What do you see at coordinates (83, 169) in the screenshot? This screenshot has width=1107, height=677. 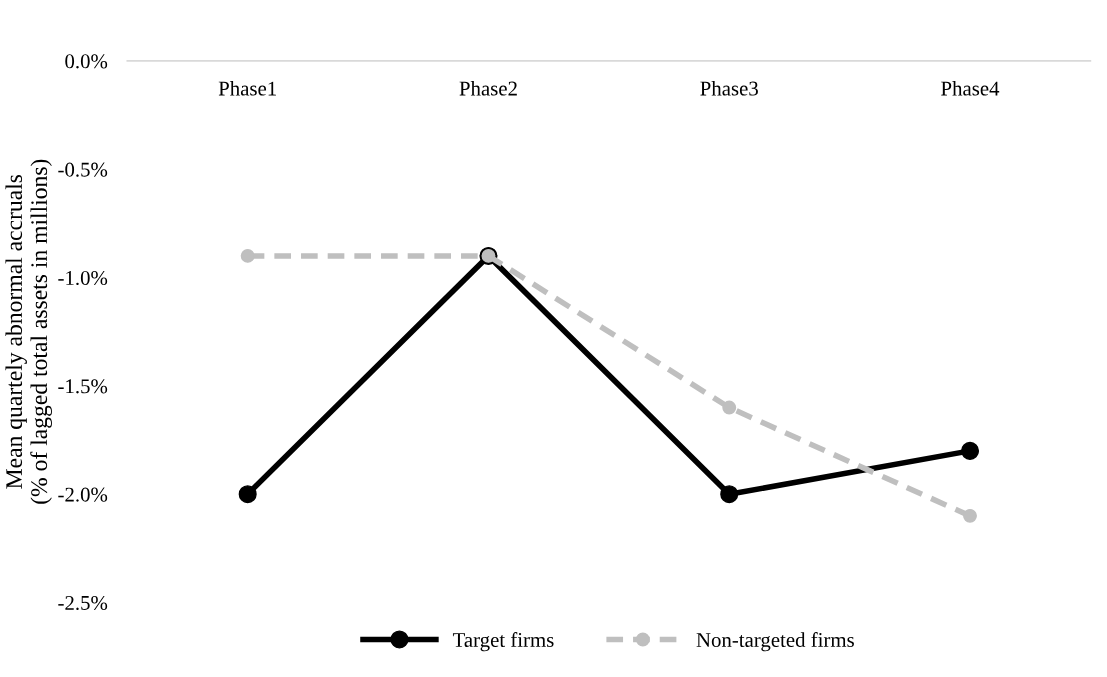 I see `y-tick-label: -0.5%` at bounding box center [83, 169].